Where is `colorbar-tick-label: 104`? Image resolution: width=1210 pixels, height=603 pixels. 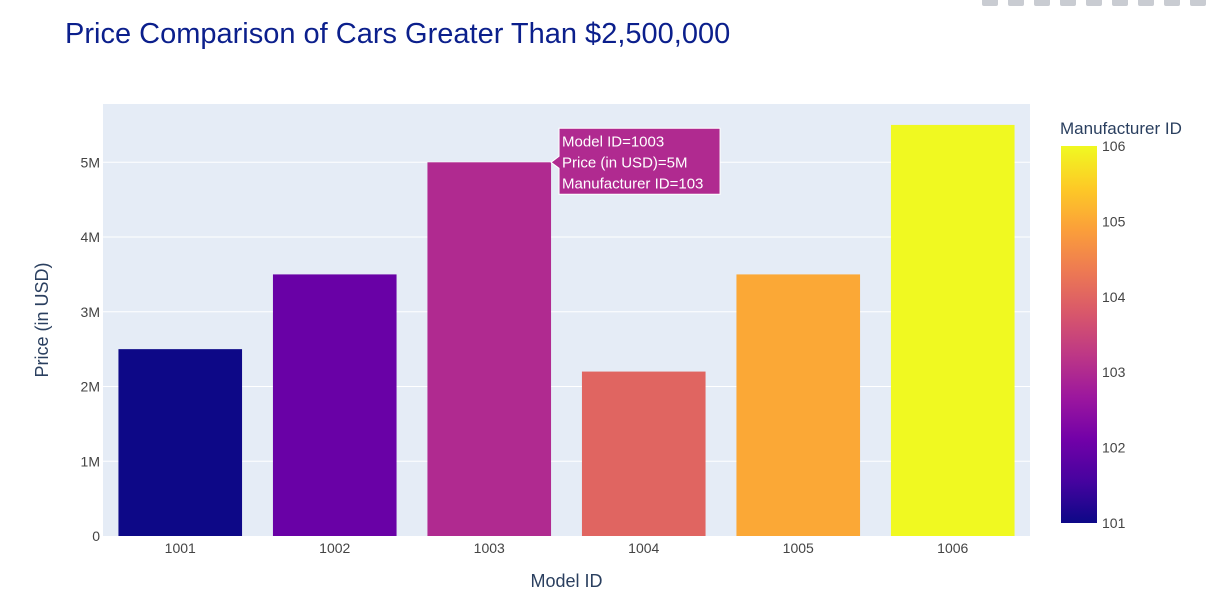 colorbar-tick-label: 104 is located at coordinates (1114, 297).